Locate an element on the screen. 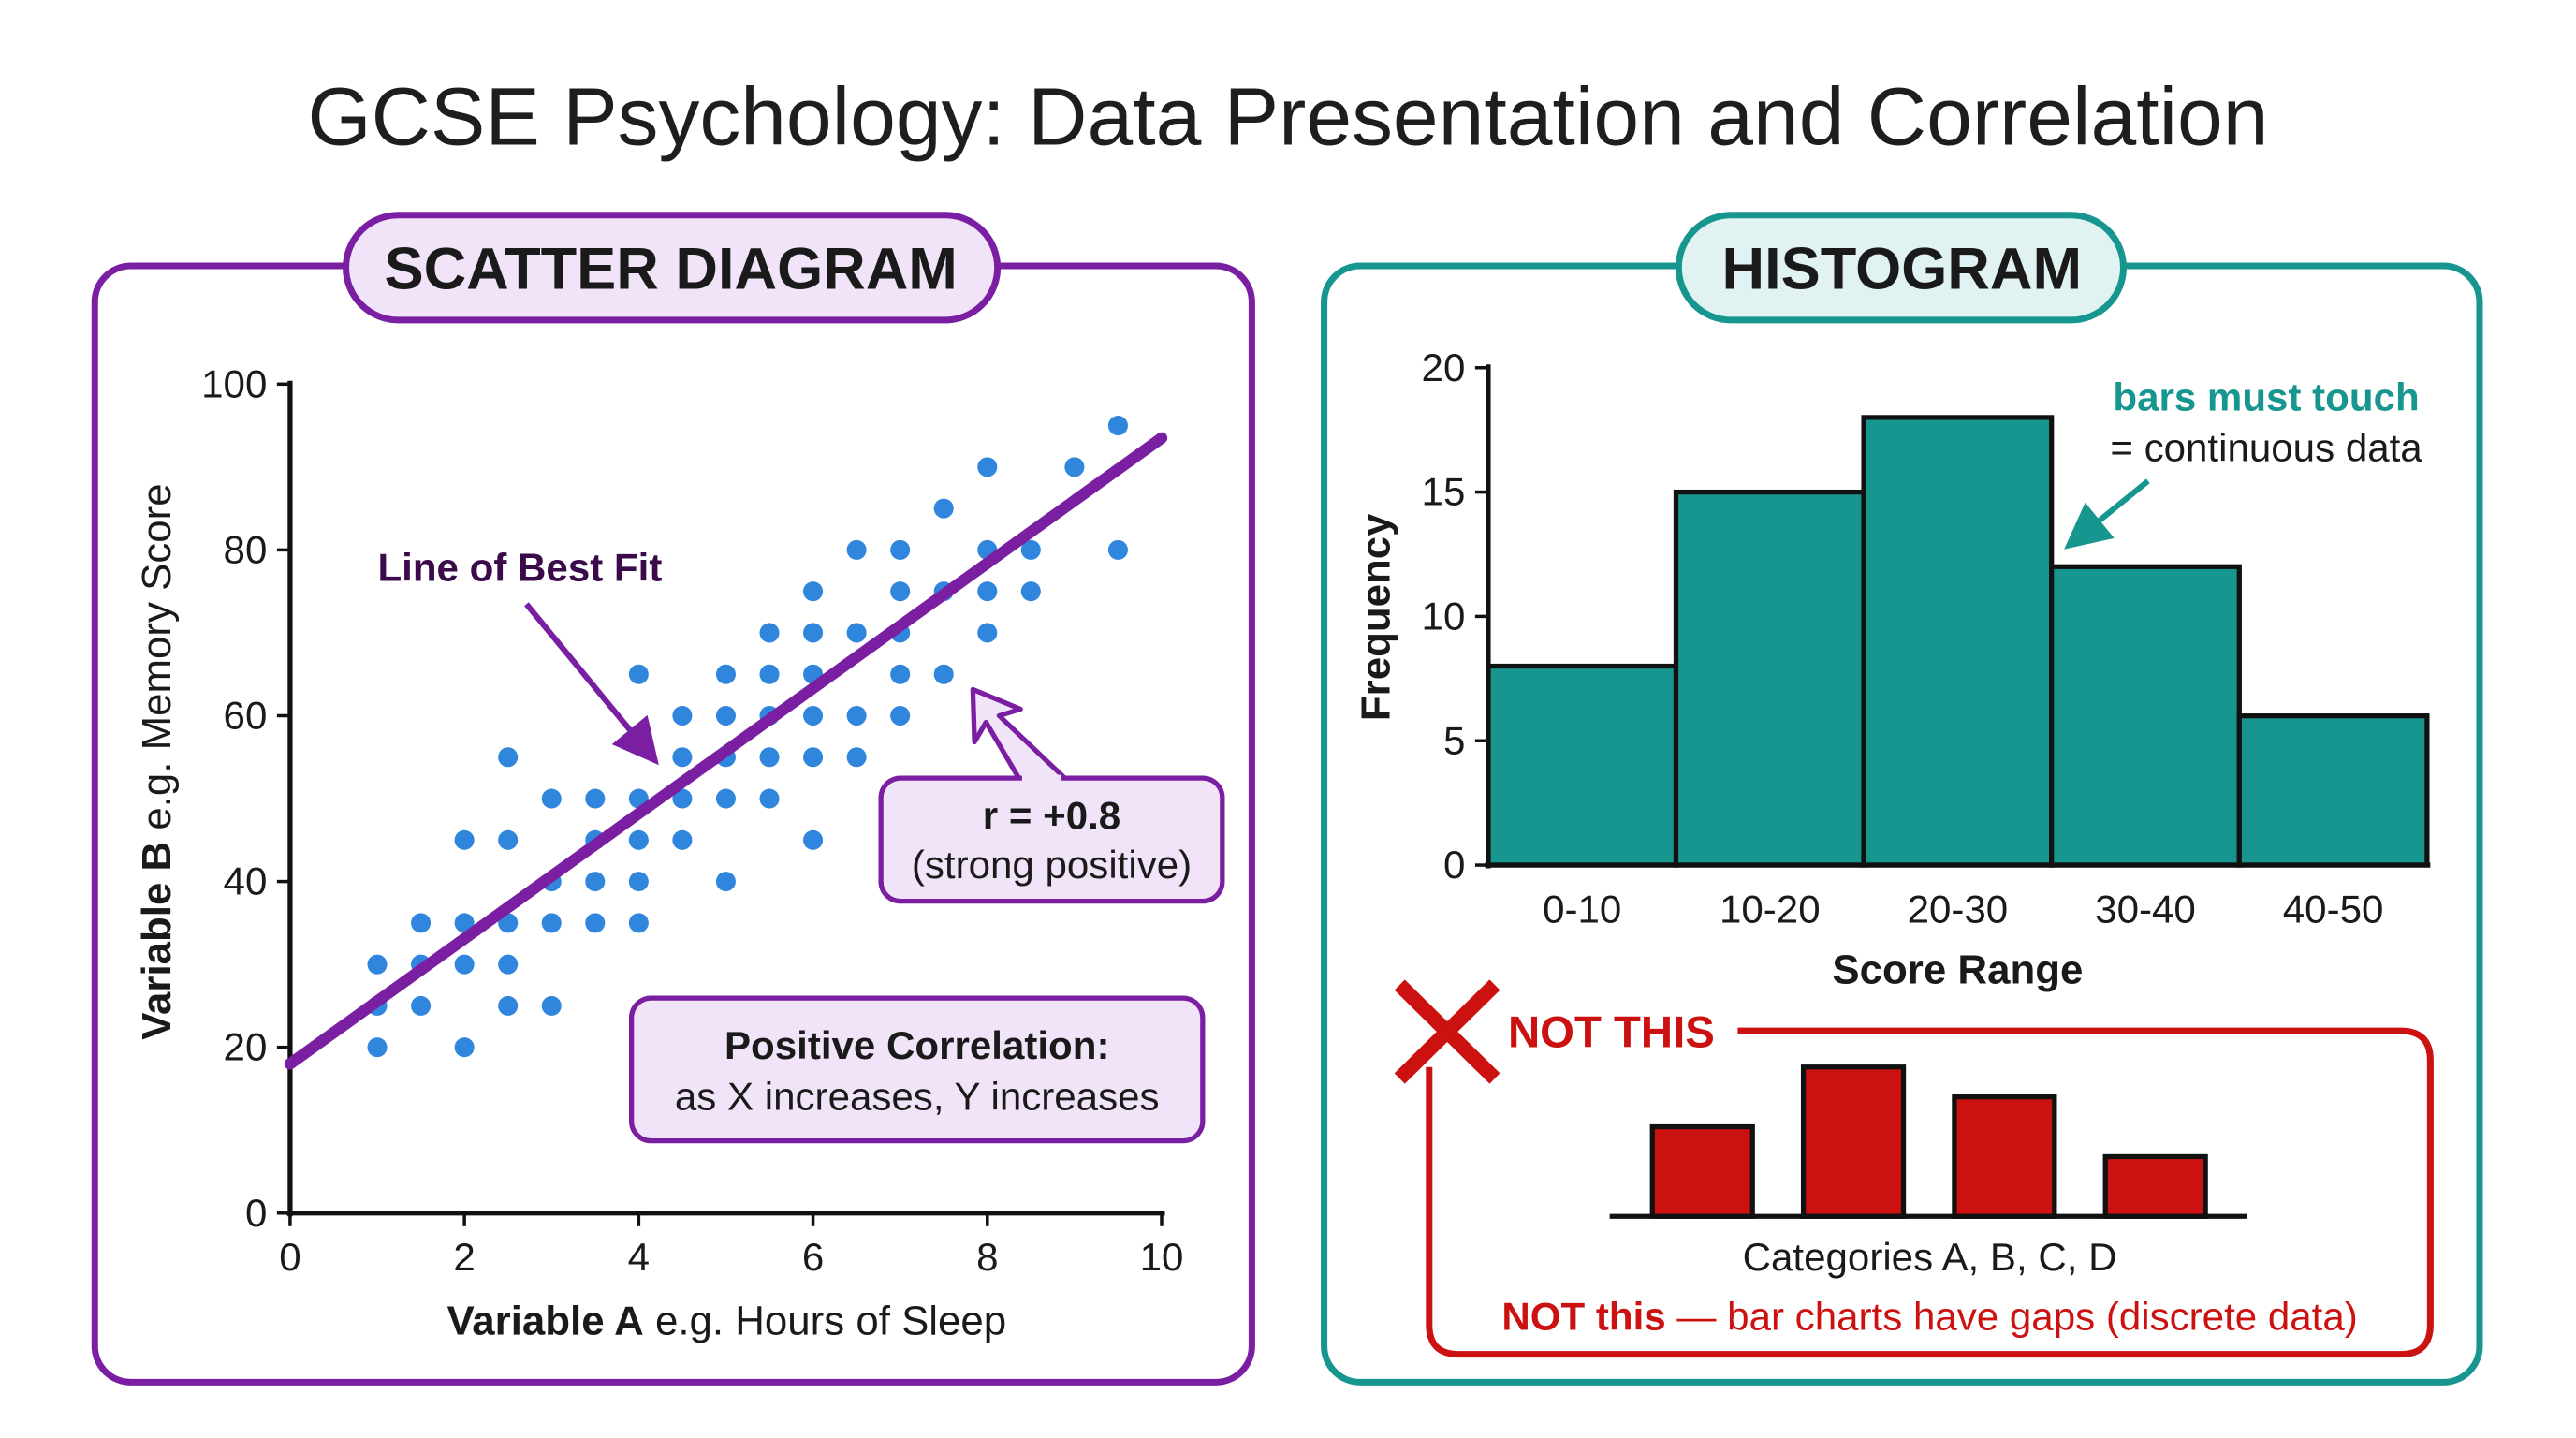 The image size is (2576, 1438). bar-example-label: Categories A, B, C, D is located at coordinates (1930, 1257).